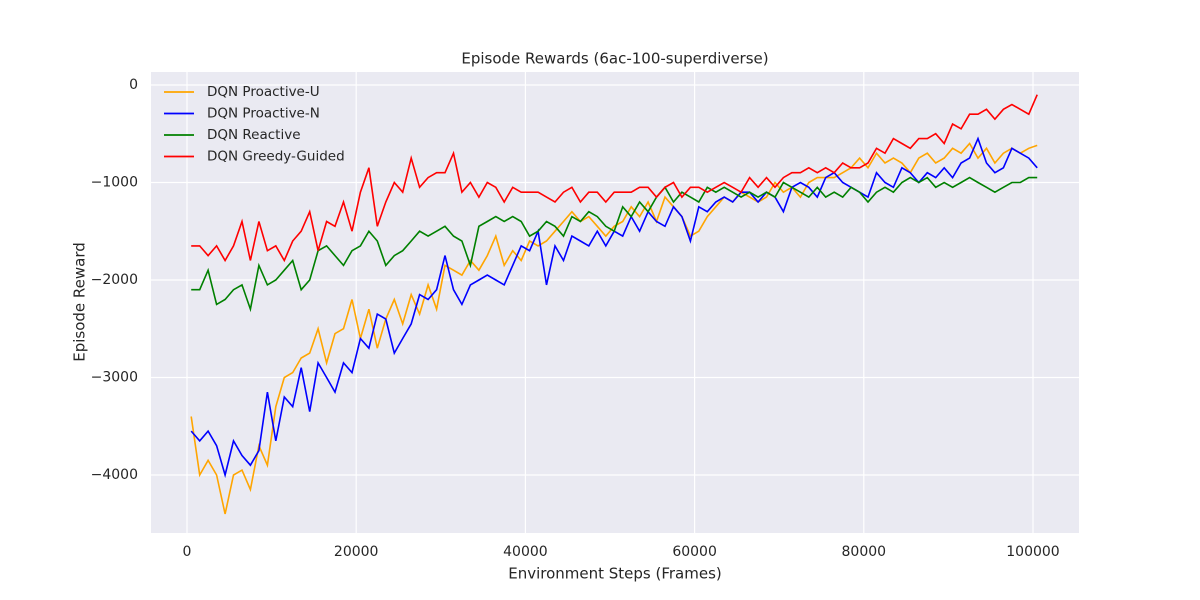 The width and height of the screenshot is (1200, 600). What do you see at coordinates (114, 475) in the screenshot?
I see `y-tick-label: −4000` at bounding box center [114, 475].